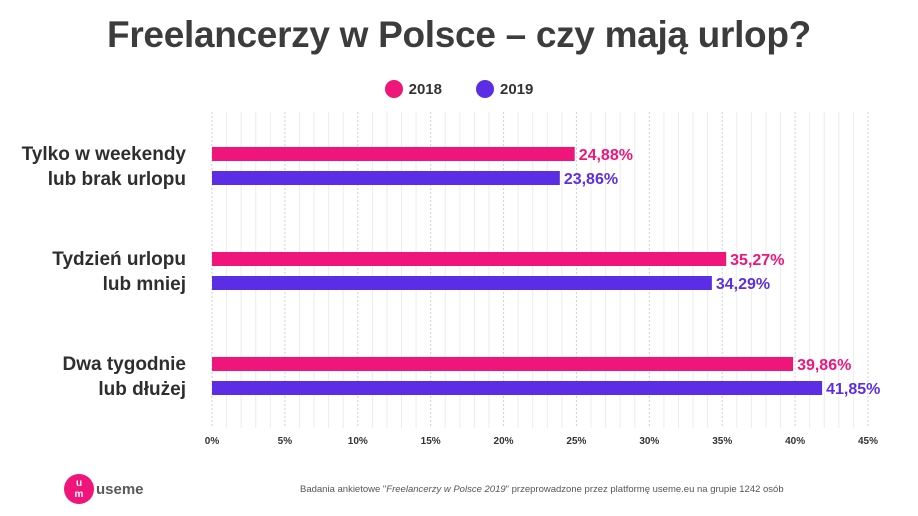 The width and height of the screenshot is (918, 516). I want to click on legend-swatch-2019, so click(485, 89).